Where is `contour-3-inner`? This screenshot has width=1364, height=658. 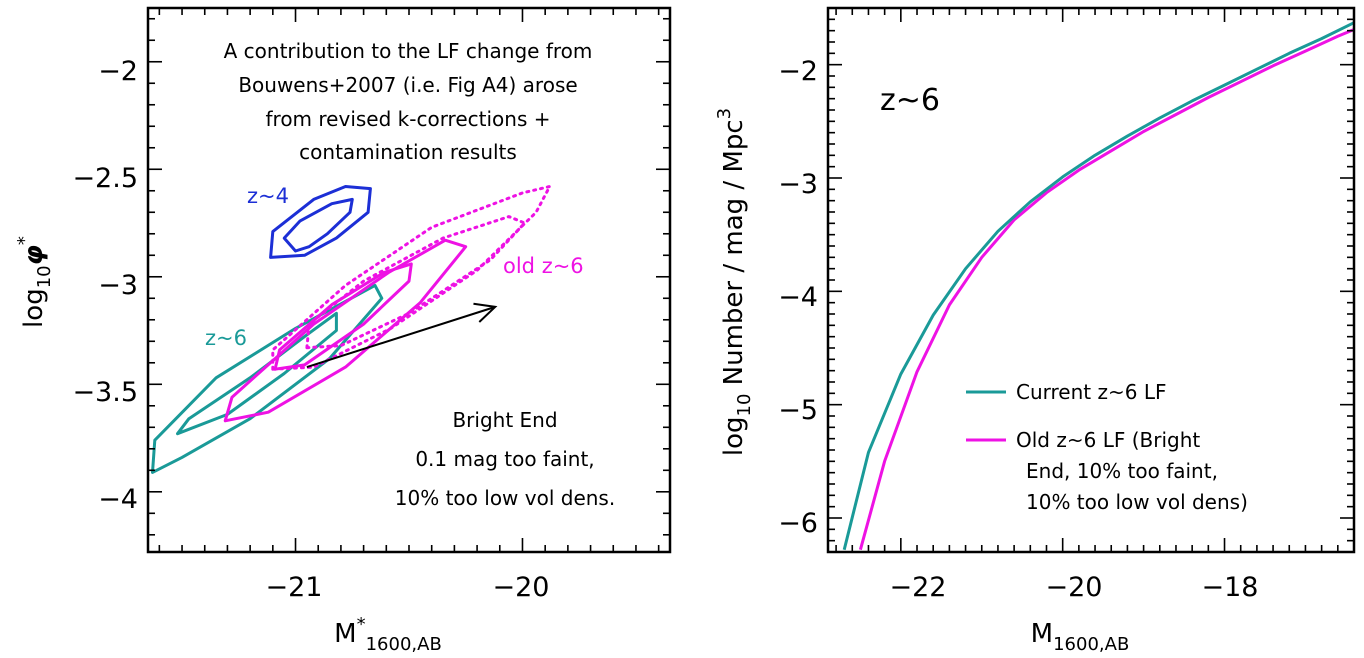 contour-3-inner is located at coordinates (416, 282).